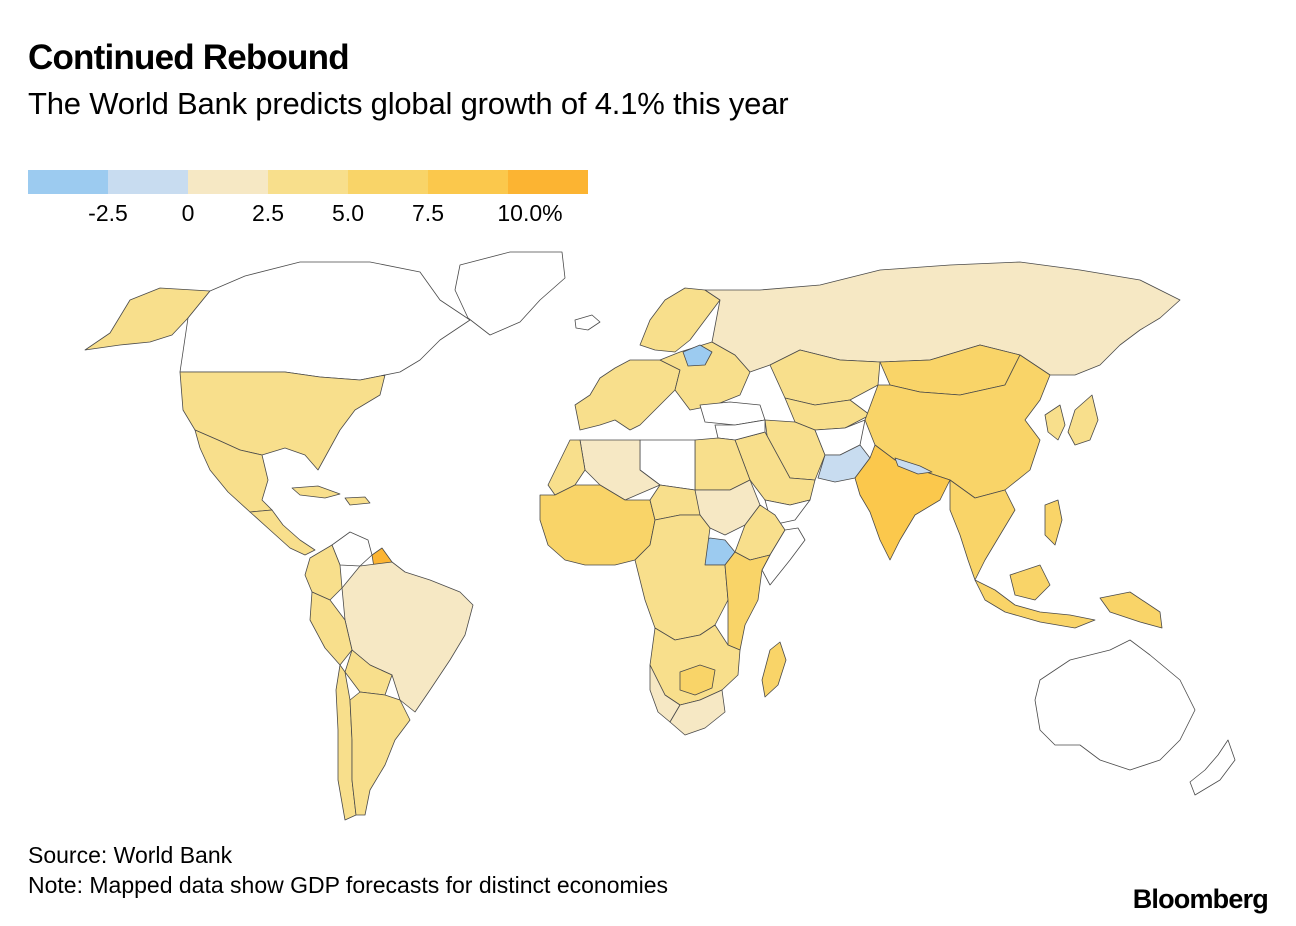  What do you see at coordinates (747, 601) in the screenshot?
I see `region-east-africa` at bounding box center [747, 601].